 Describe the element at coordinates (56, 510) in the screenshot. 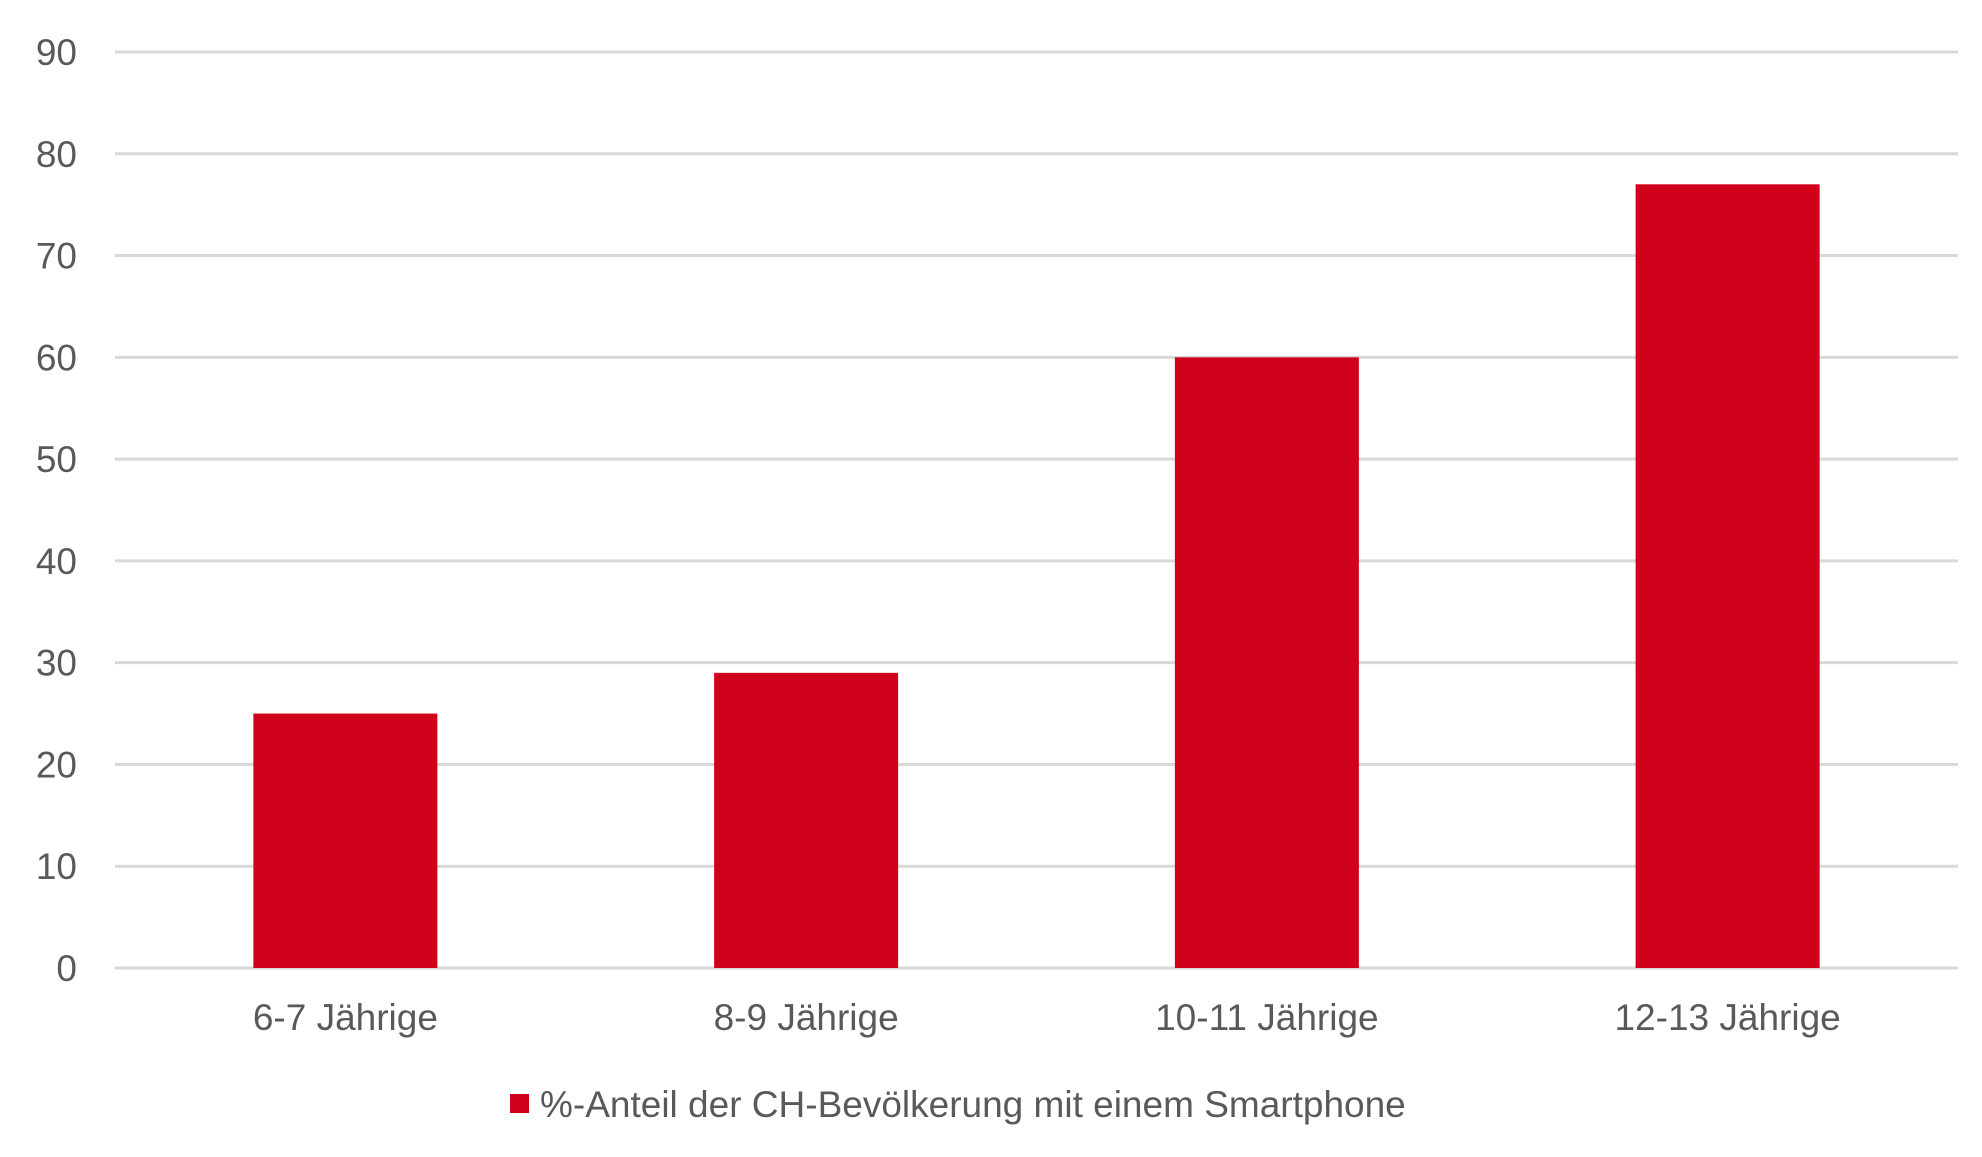

I see `y-axis-tick-labels: 0 10 20 30 40 50 60 70 80 90` at that location.